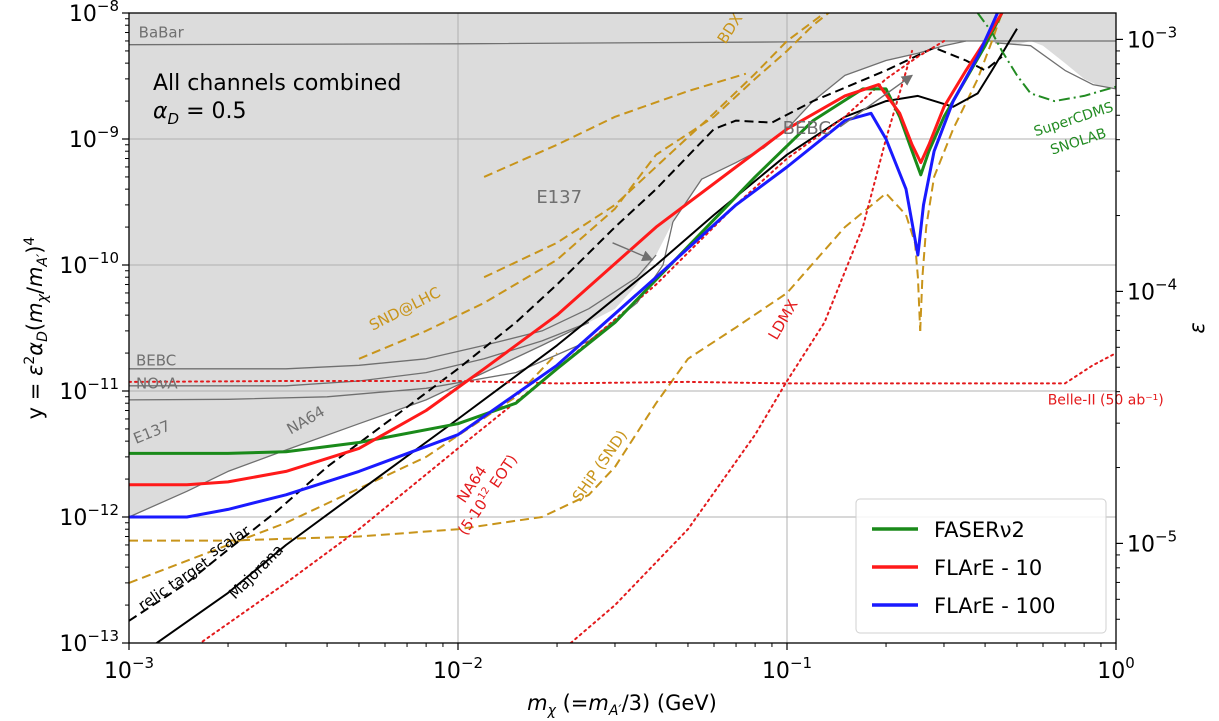  What do you see at coordinates (89, 516) in the screenshot?
I see `tick-label: 10⁻¹²` at bounding box center [89, 516].